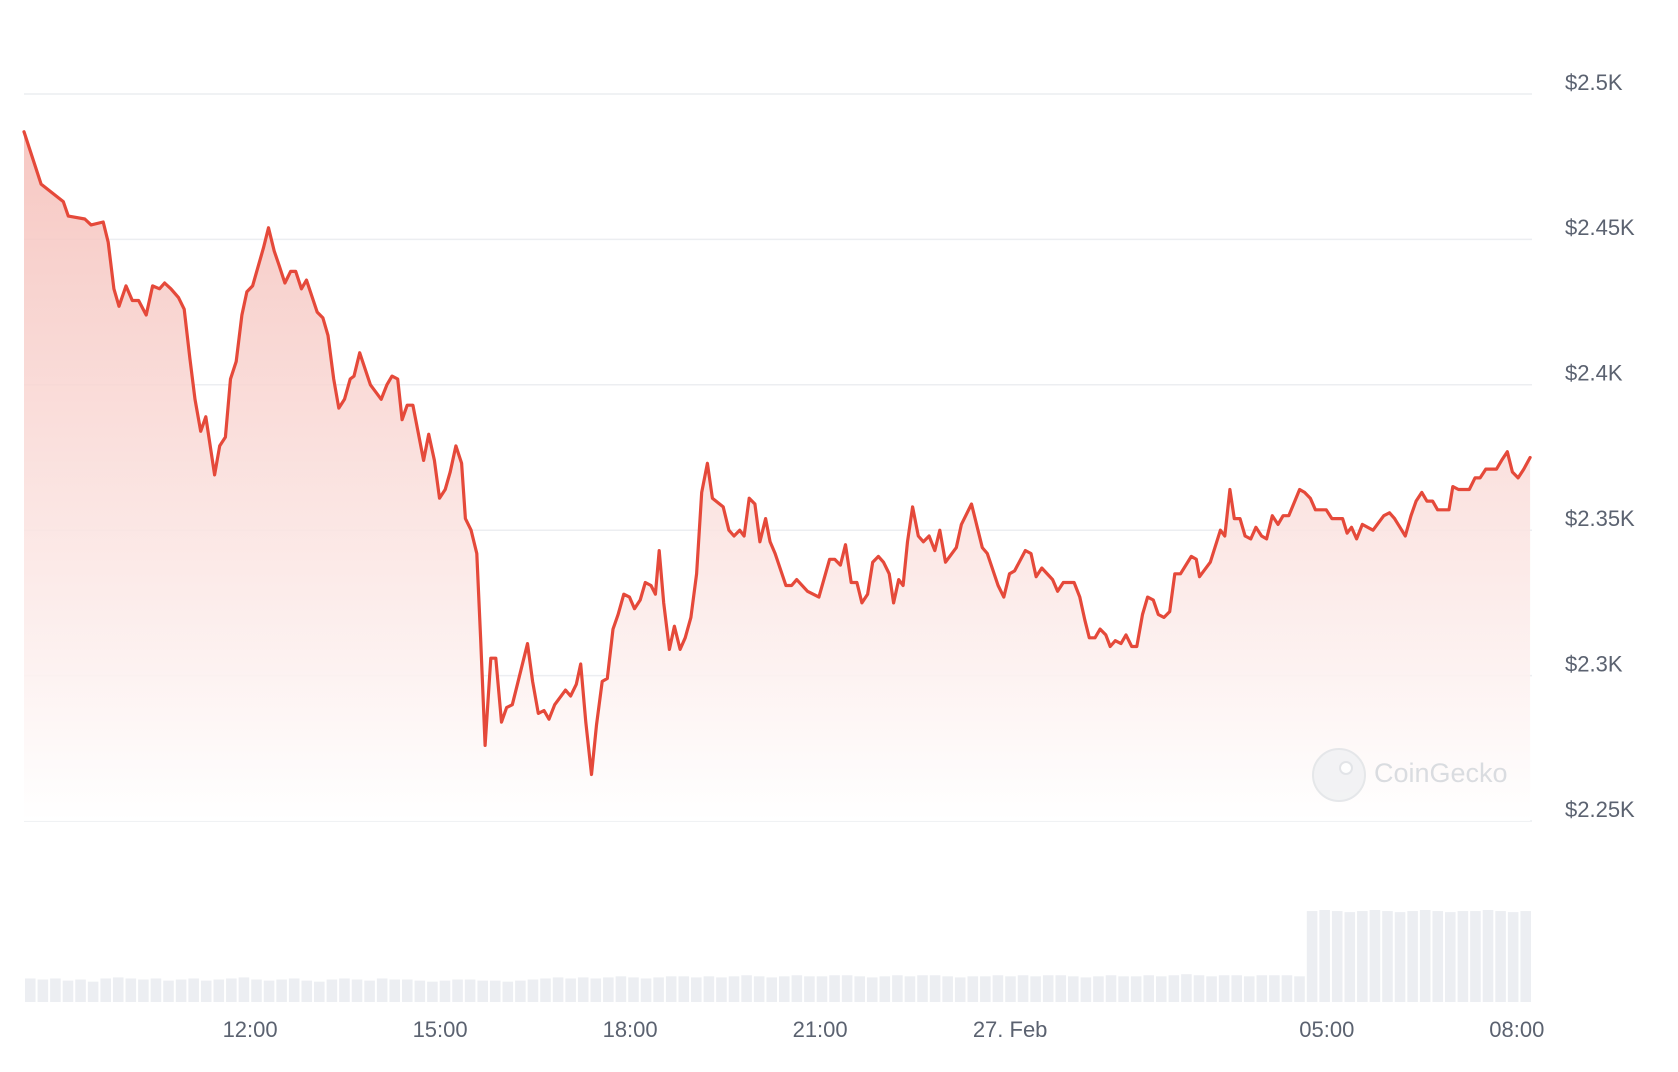 The height and width of the screenshot is (1072, 1678). I want to click on y-tick-label: $2.3K, so click(1594, 663).